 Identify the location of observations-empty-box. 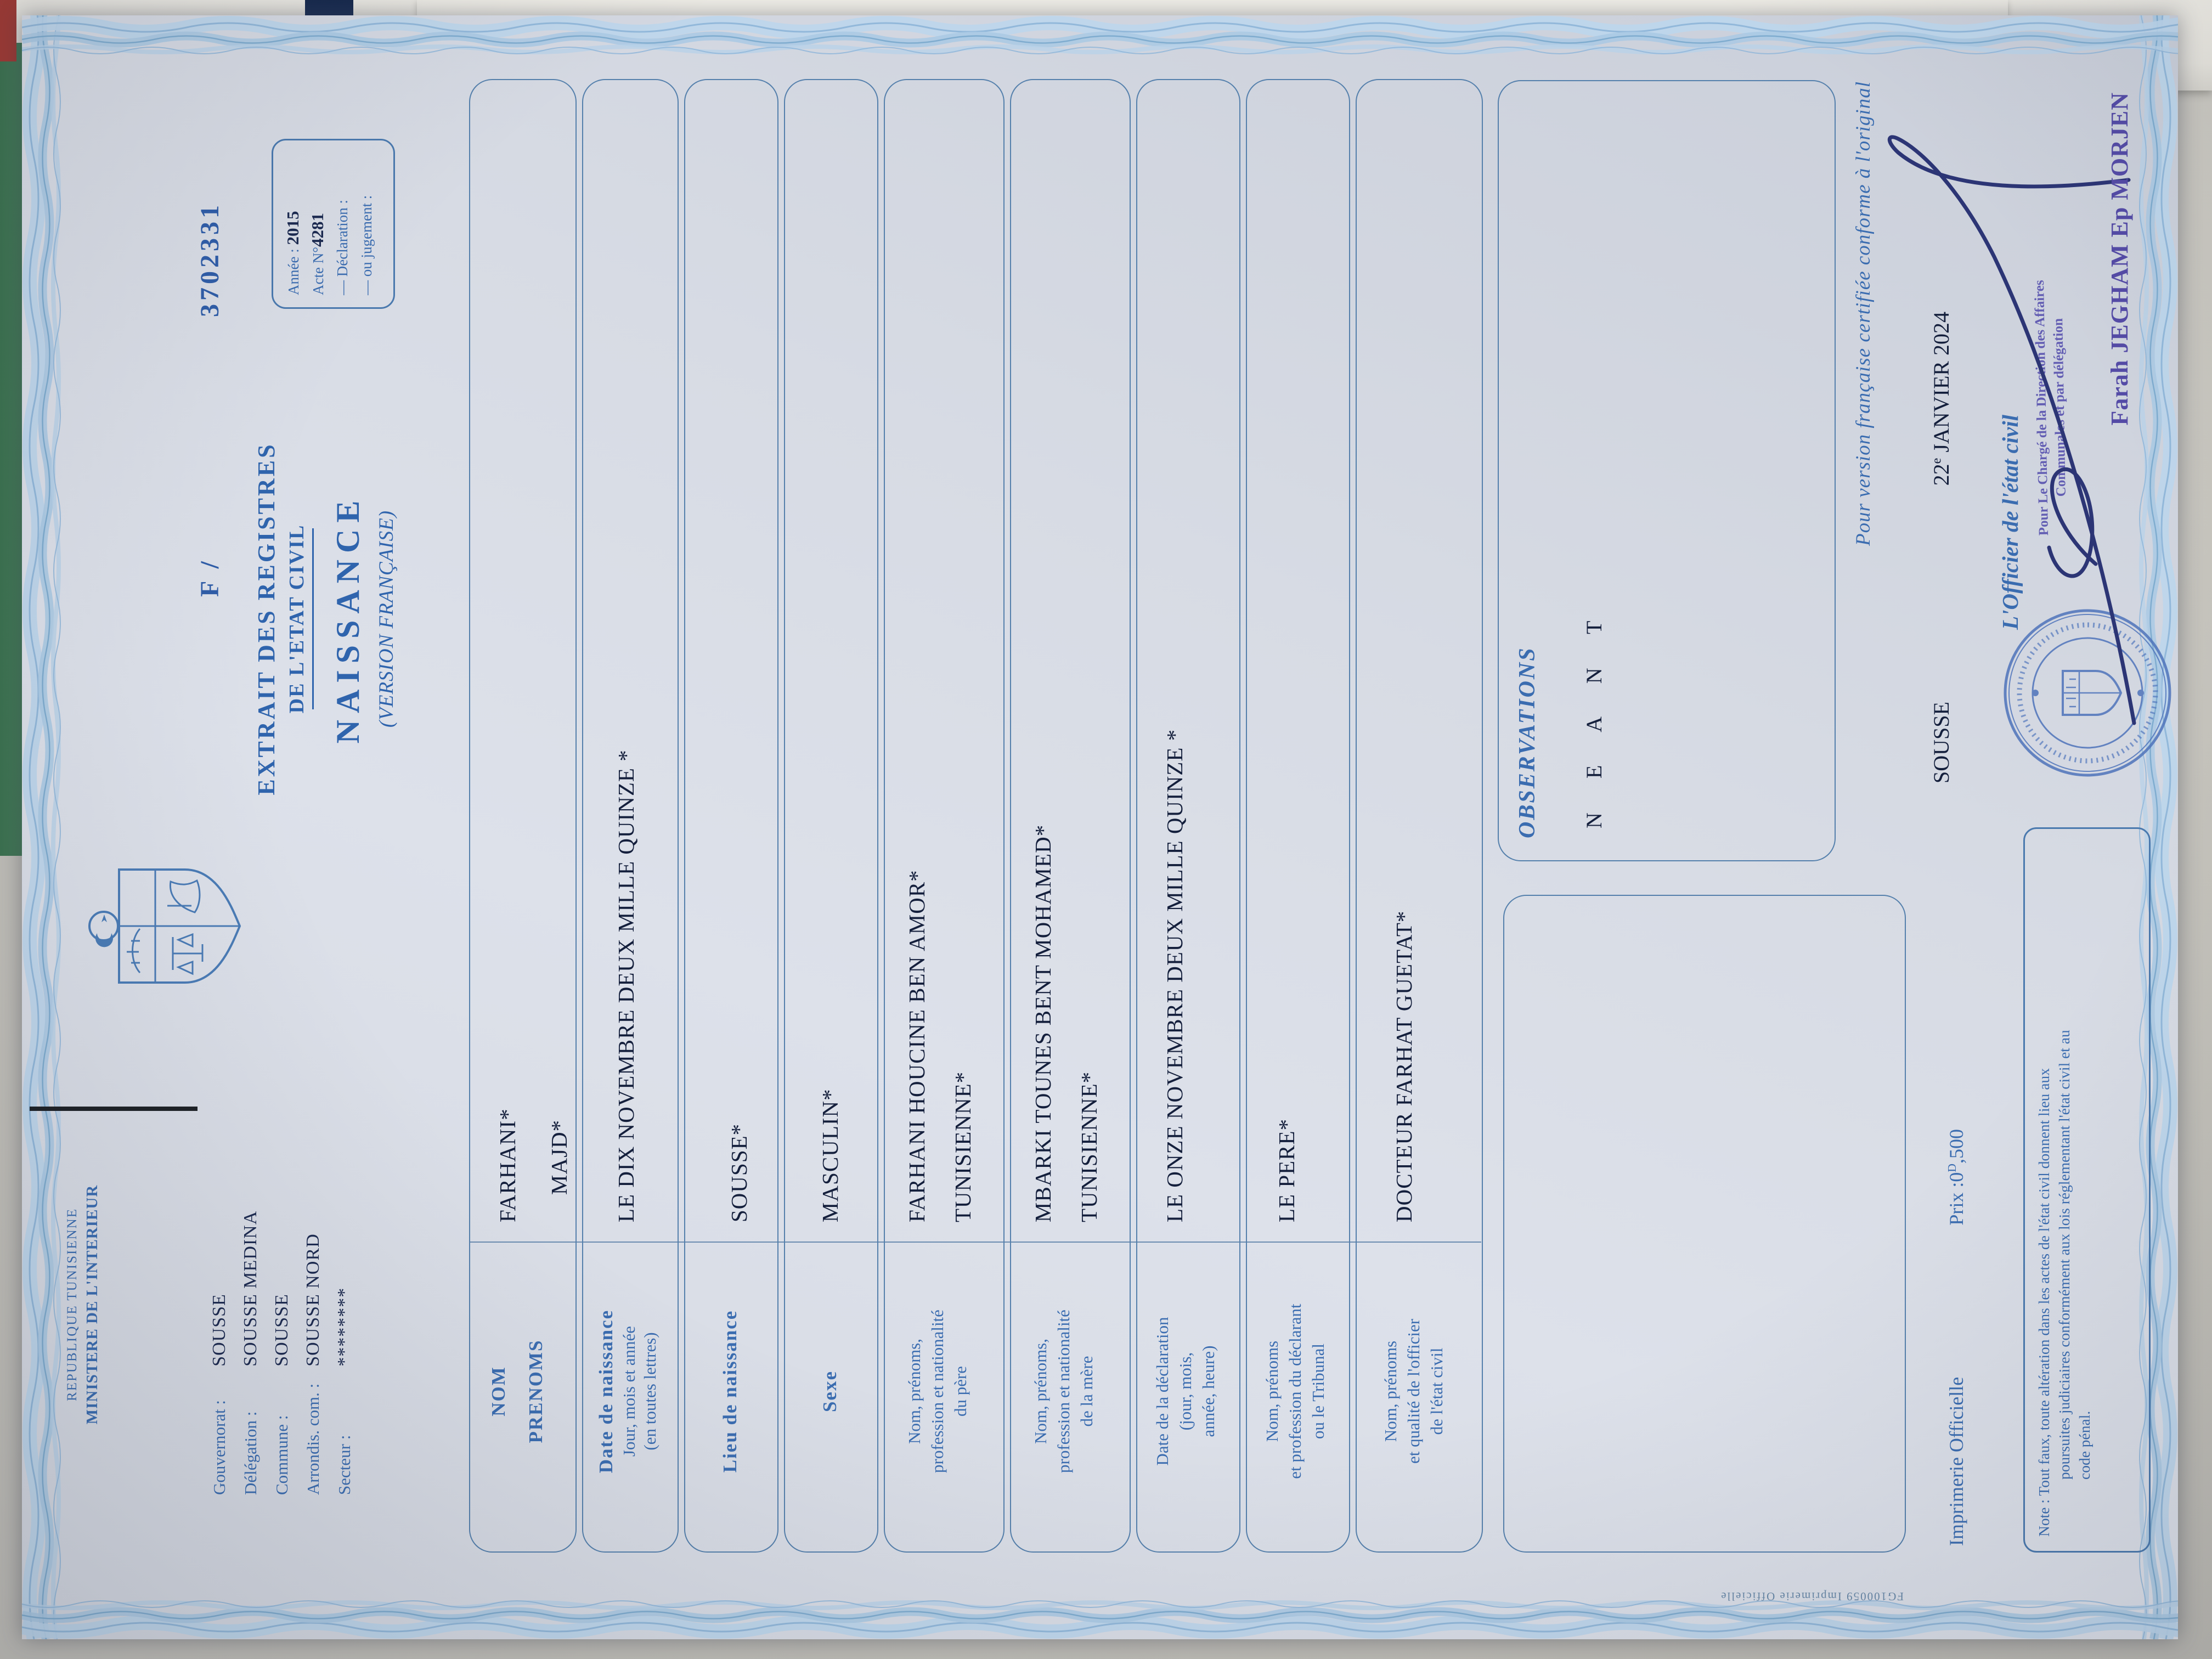
(1705, 1224).